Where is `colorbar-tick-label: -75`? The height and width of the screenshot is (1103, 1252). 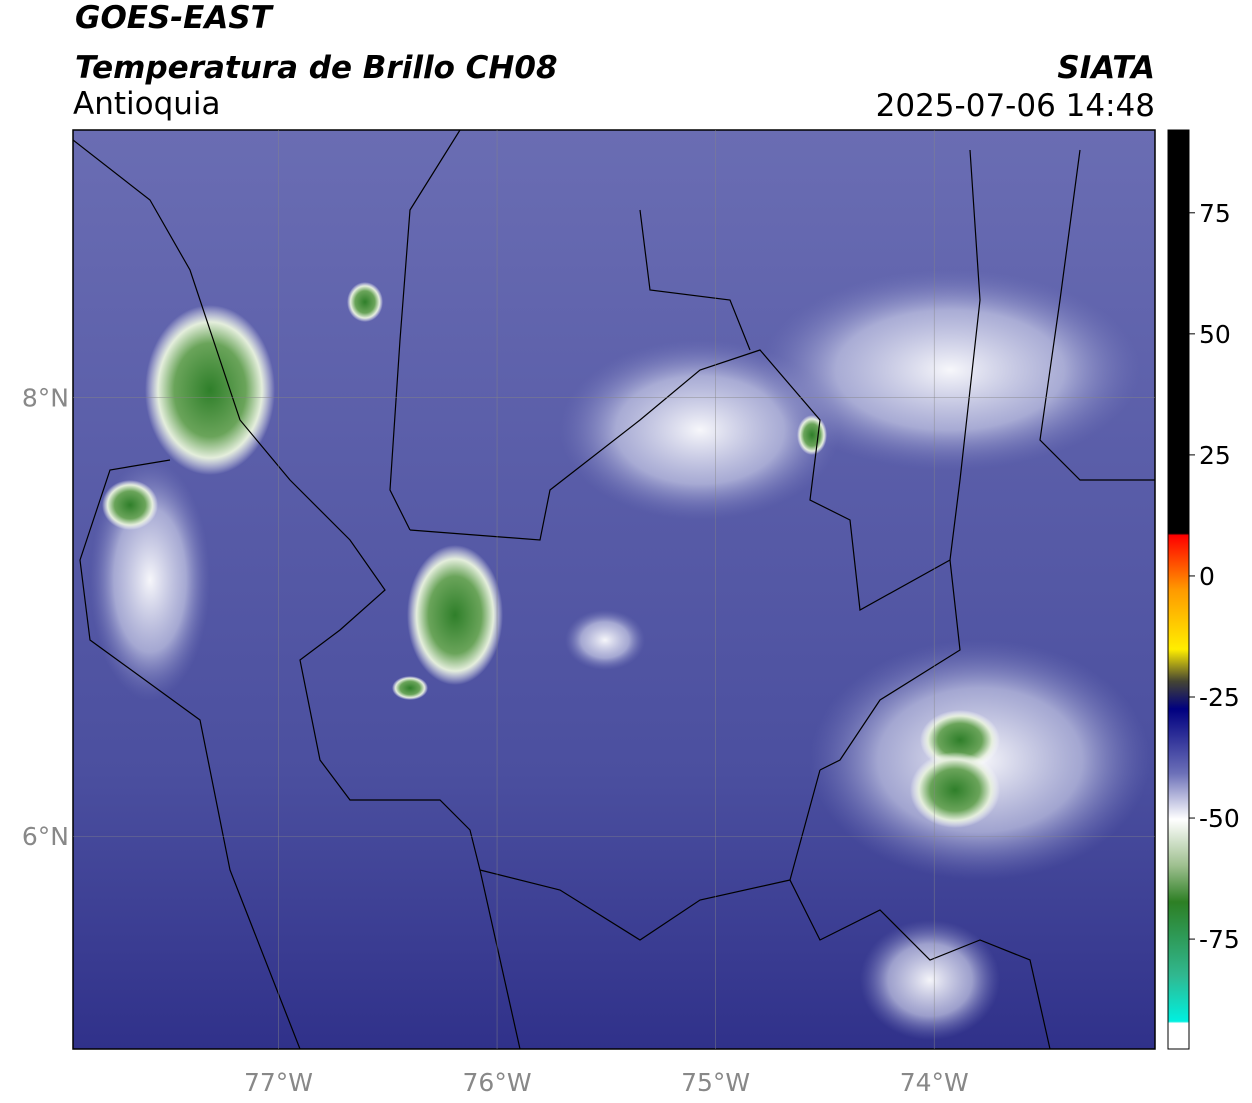 colorbar-tick-label: -75 is located at coordinates (1219, 939).